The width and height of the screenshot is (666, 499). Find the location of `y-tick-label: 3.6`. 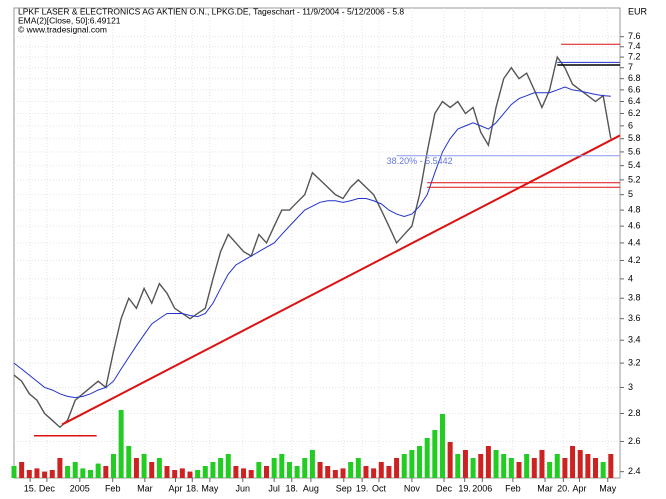

y-tick-label: 3.6 is located at coordinates (634, 318).